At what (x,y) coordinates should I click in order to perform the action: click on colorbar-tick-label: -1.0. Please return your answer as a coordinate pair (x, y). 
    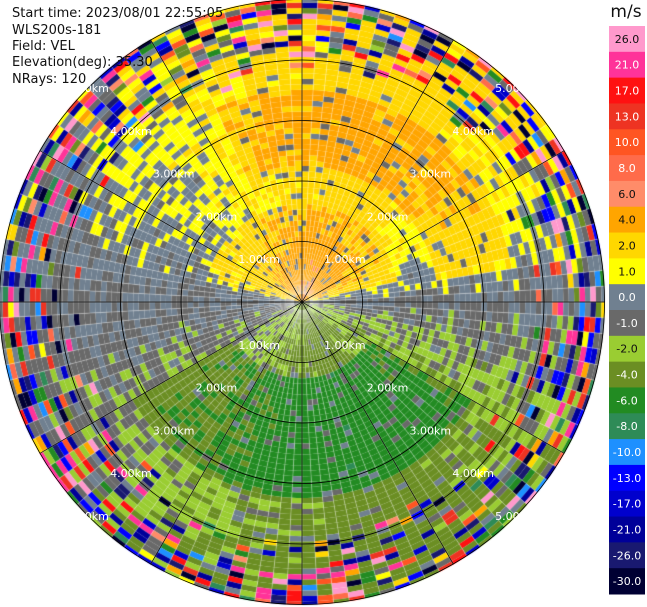
    Looking at the image, I should click on (626, 323).